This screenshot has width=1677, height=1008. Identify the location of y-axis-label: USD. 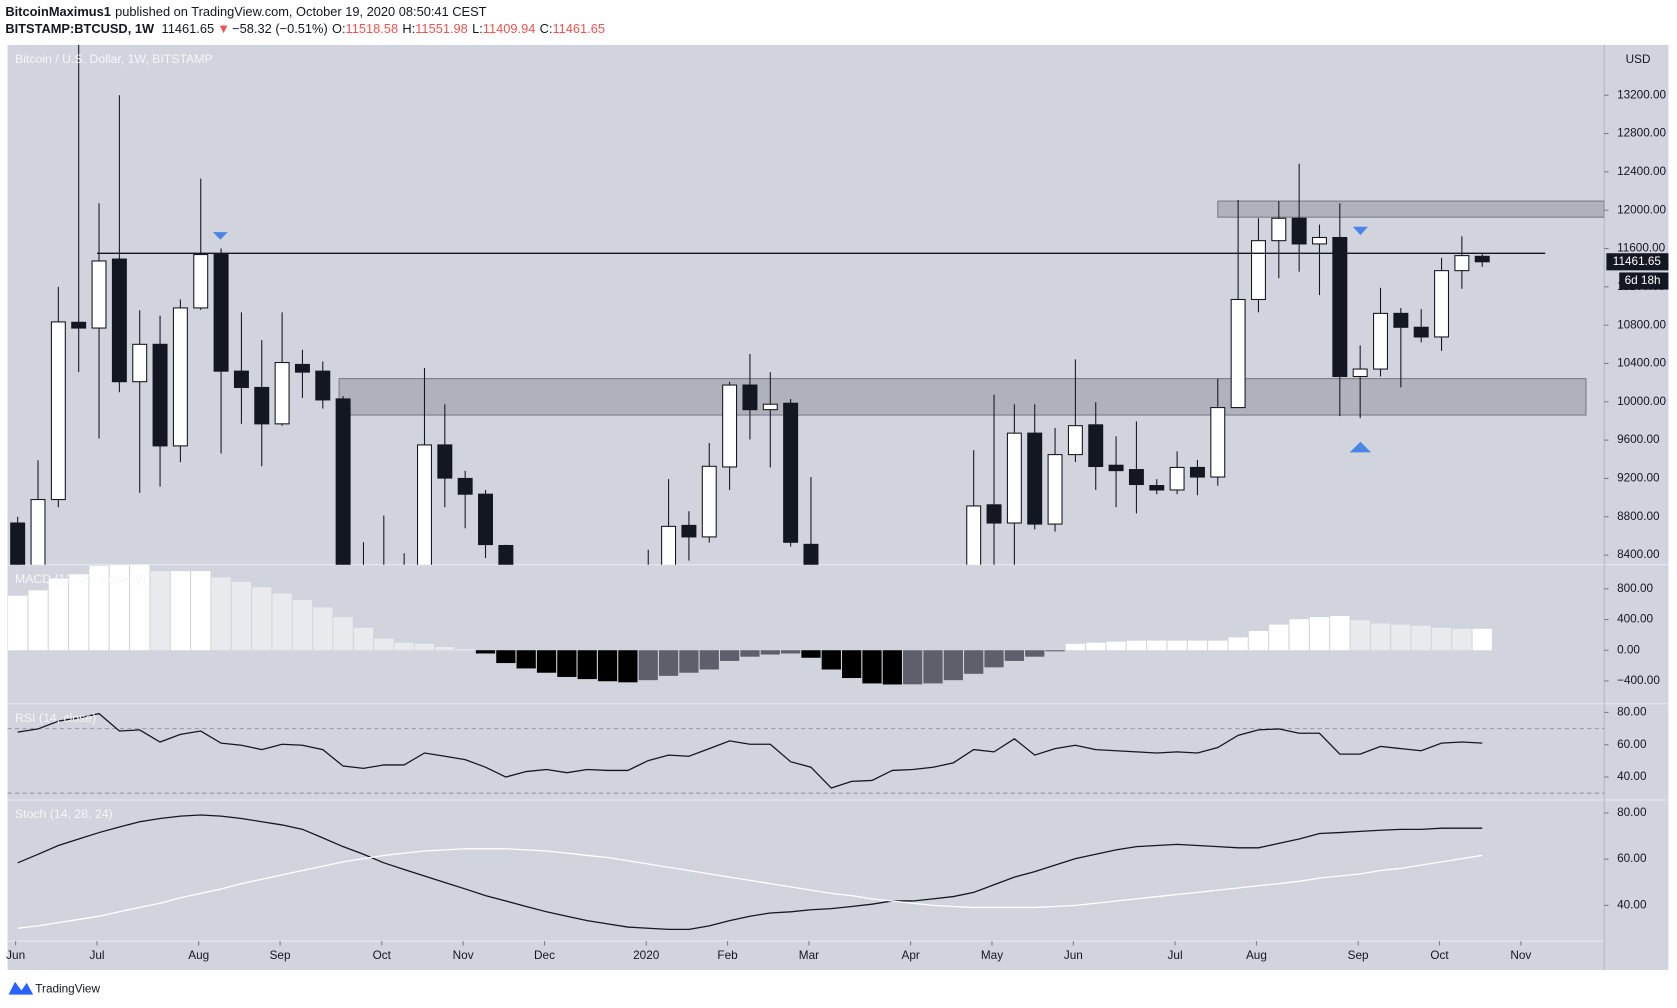
(1638, 59).